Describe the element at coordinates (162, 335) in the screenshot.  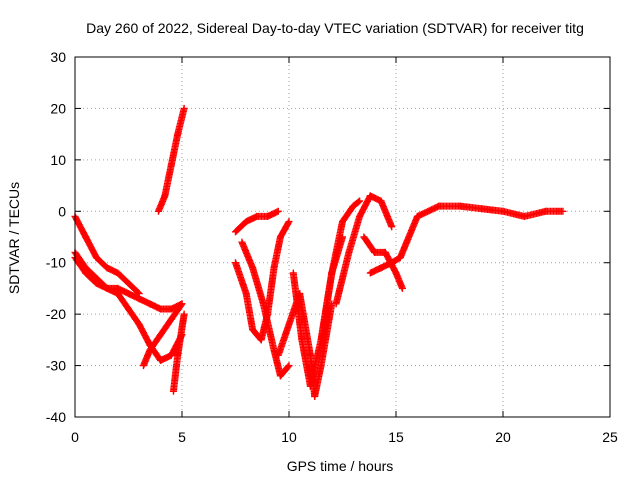
I see `series-track-d` at that location.